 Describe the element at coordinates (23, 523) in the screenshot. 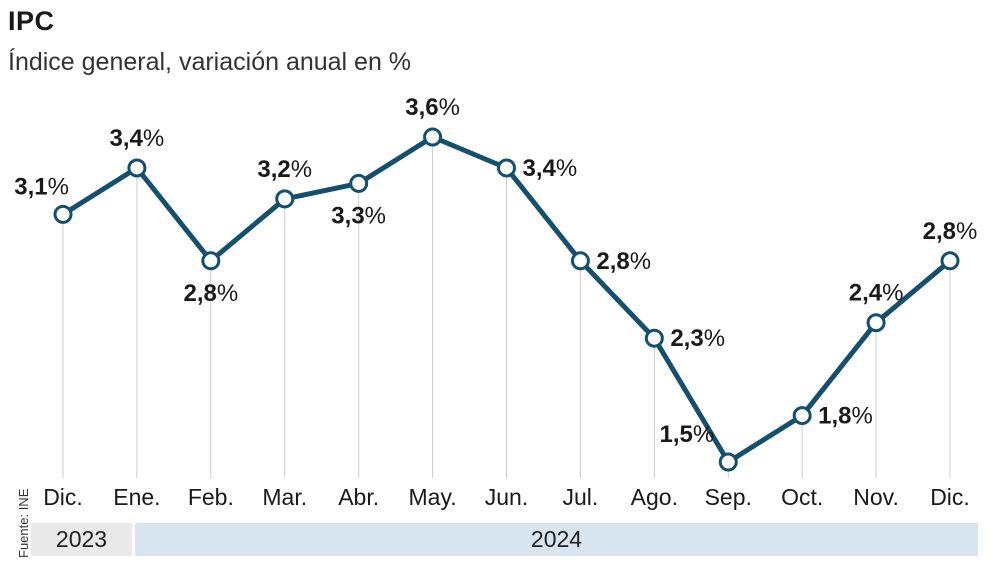

I see `source-note: Fuente: INE` at that location.